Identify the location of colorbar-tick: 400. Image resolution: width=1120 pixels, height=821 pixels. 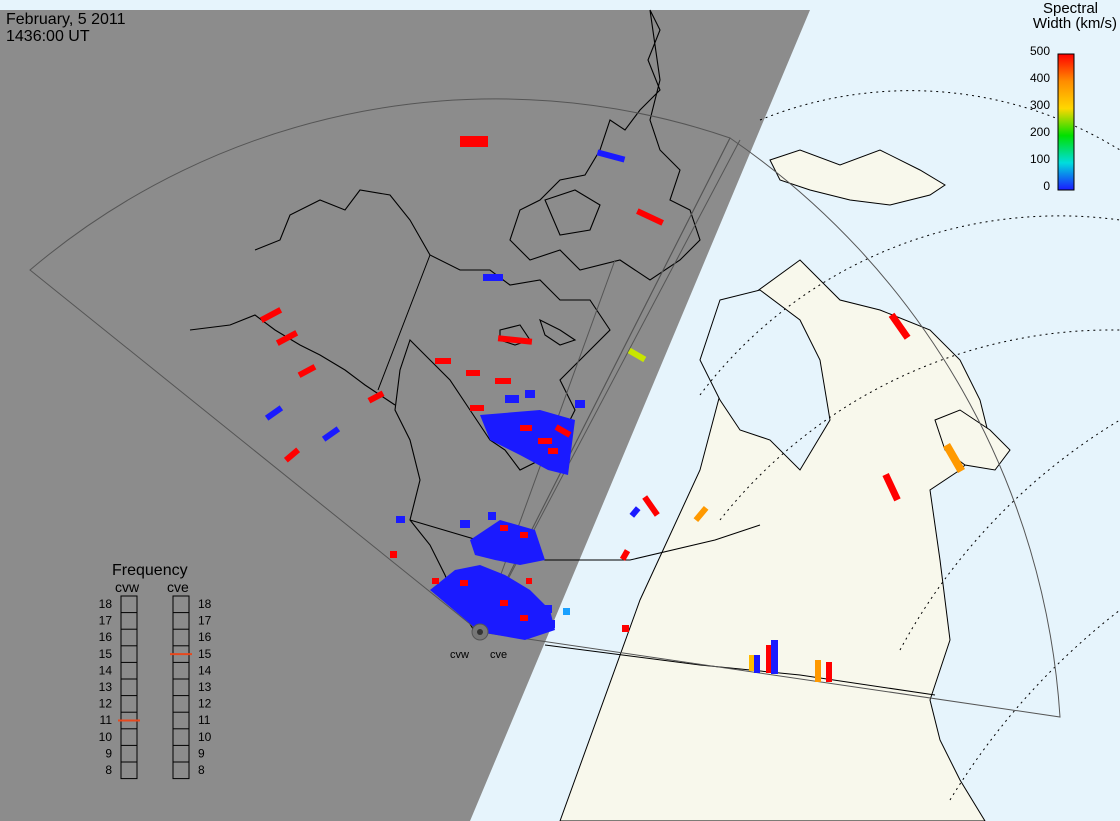
(1040, 78).